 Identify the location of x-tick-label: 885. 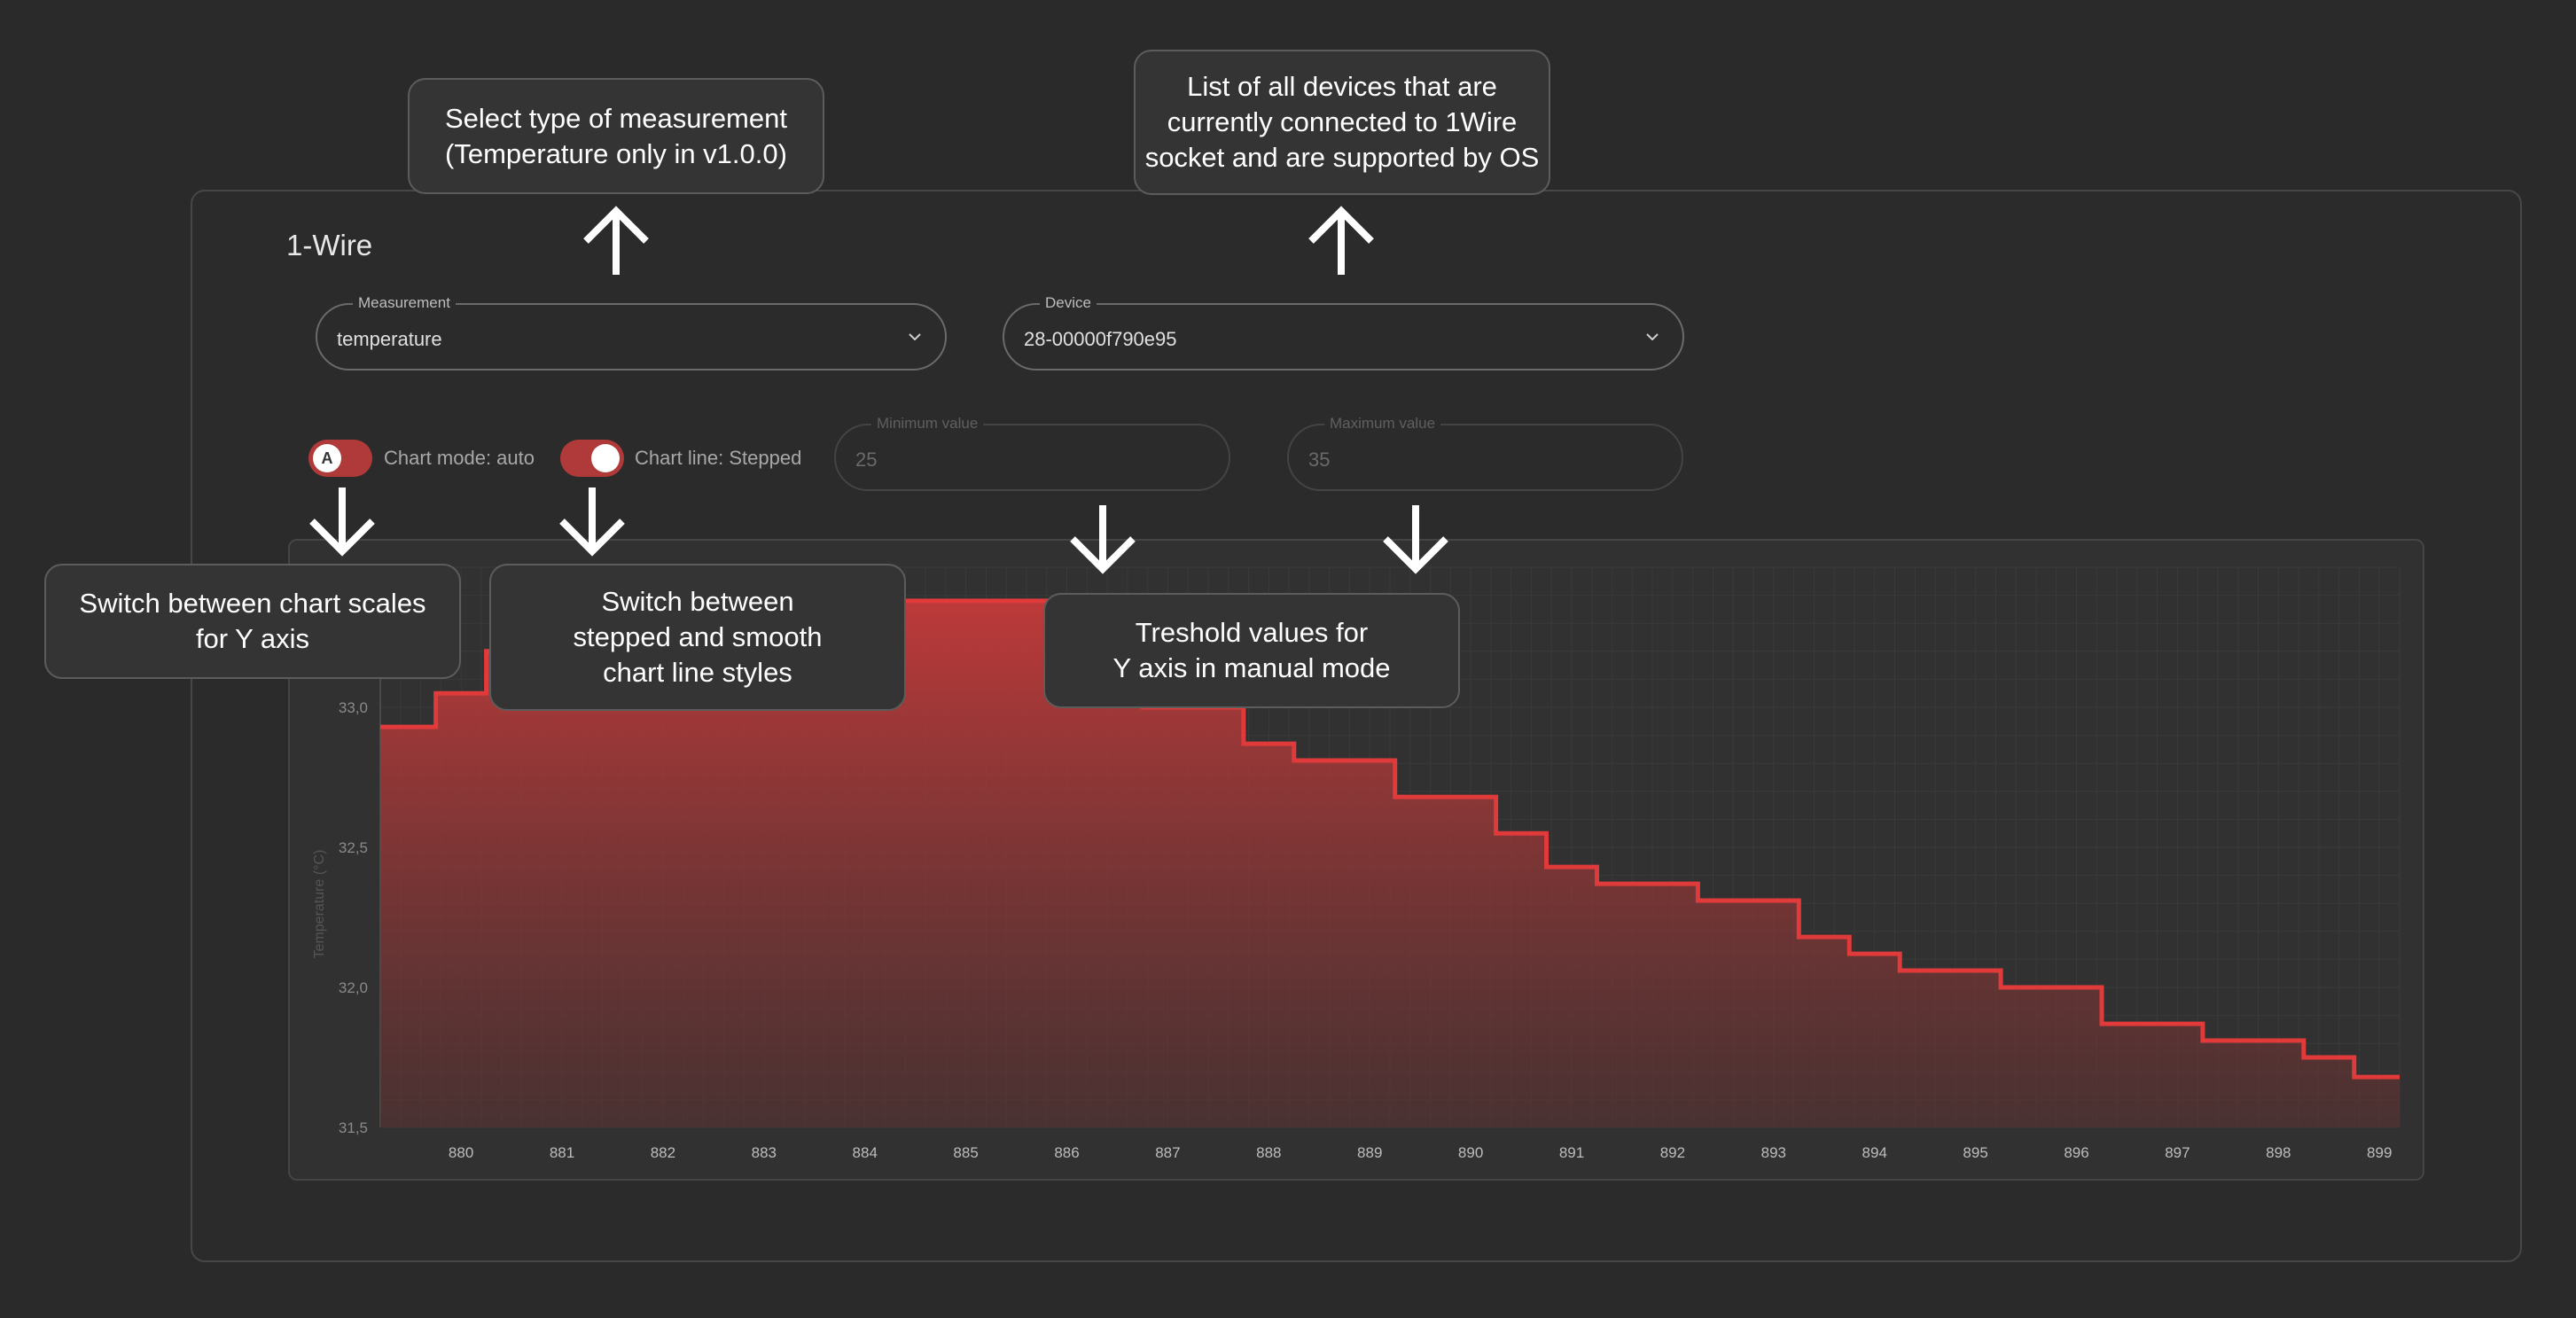
(965, 1152).